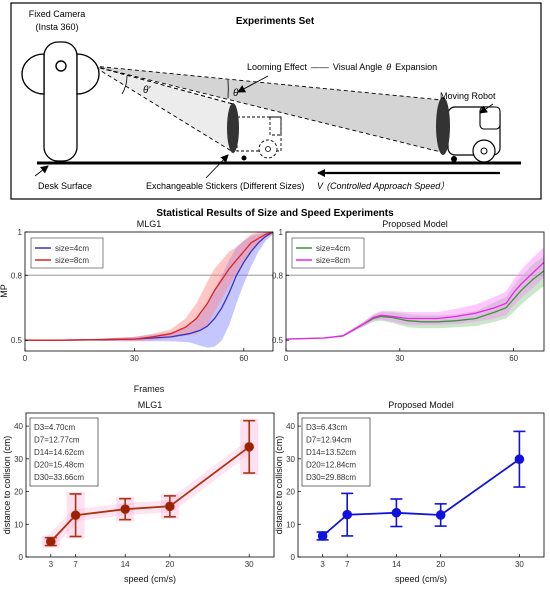 The height and width of the screenshot is (592, 550). What do you see at coordinates (331, 452) in the screenshot?
I see `annotation-line-2: D14=13.52cm` at bounding box center [331, 452].